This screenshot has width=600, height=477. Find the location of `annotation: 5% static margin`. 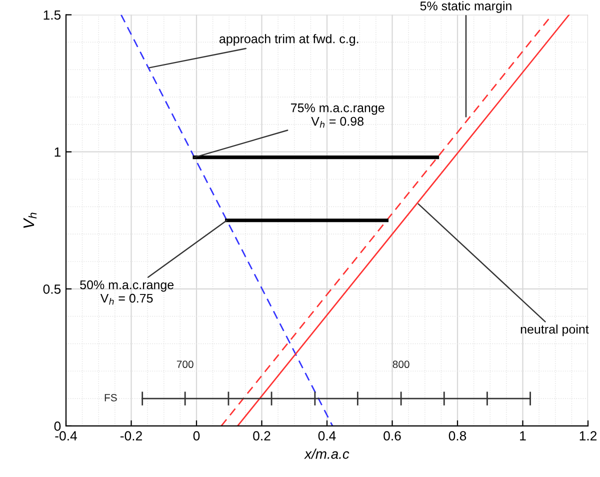

annotation: 5% static margin is located at coordinates (466, 7).